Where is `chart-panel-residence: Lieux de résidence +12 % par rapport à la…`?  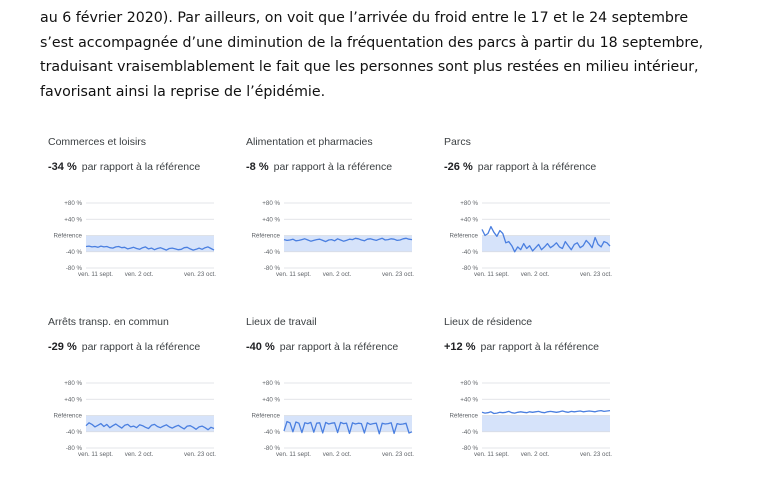
chart-panel-residence: Lieux de résidence +12 % par rapport à la… is located at coordinates (534, 391).